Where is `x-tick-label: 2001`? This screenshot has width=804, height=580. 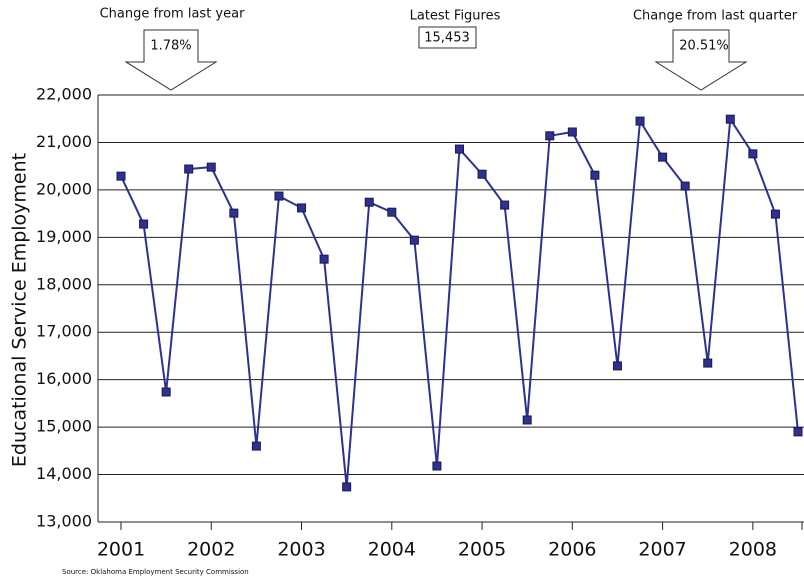 x-tick-label: 2001 is located at coordinates (121, 550).